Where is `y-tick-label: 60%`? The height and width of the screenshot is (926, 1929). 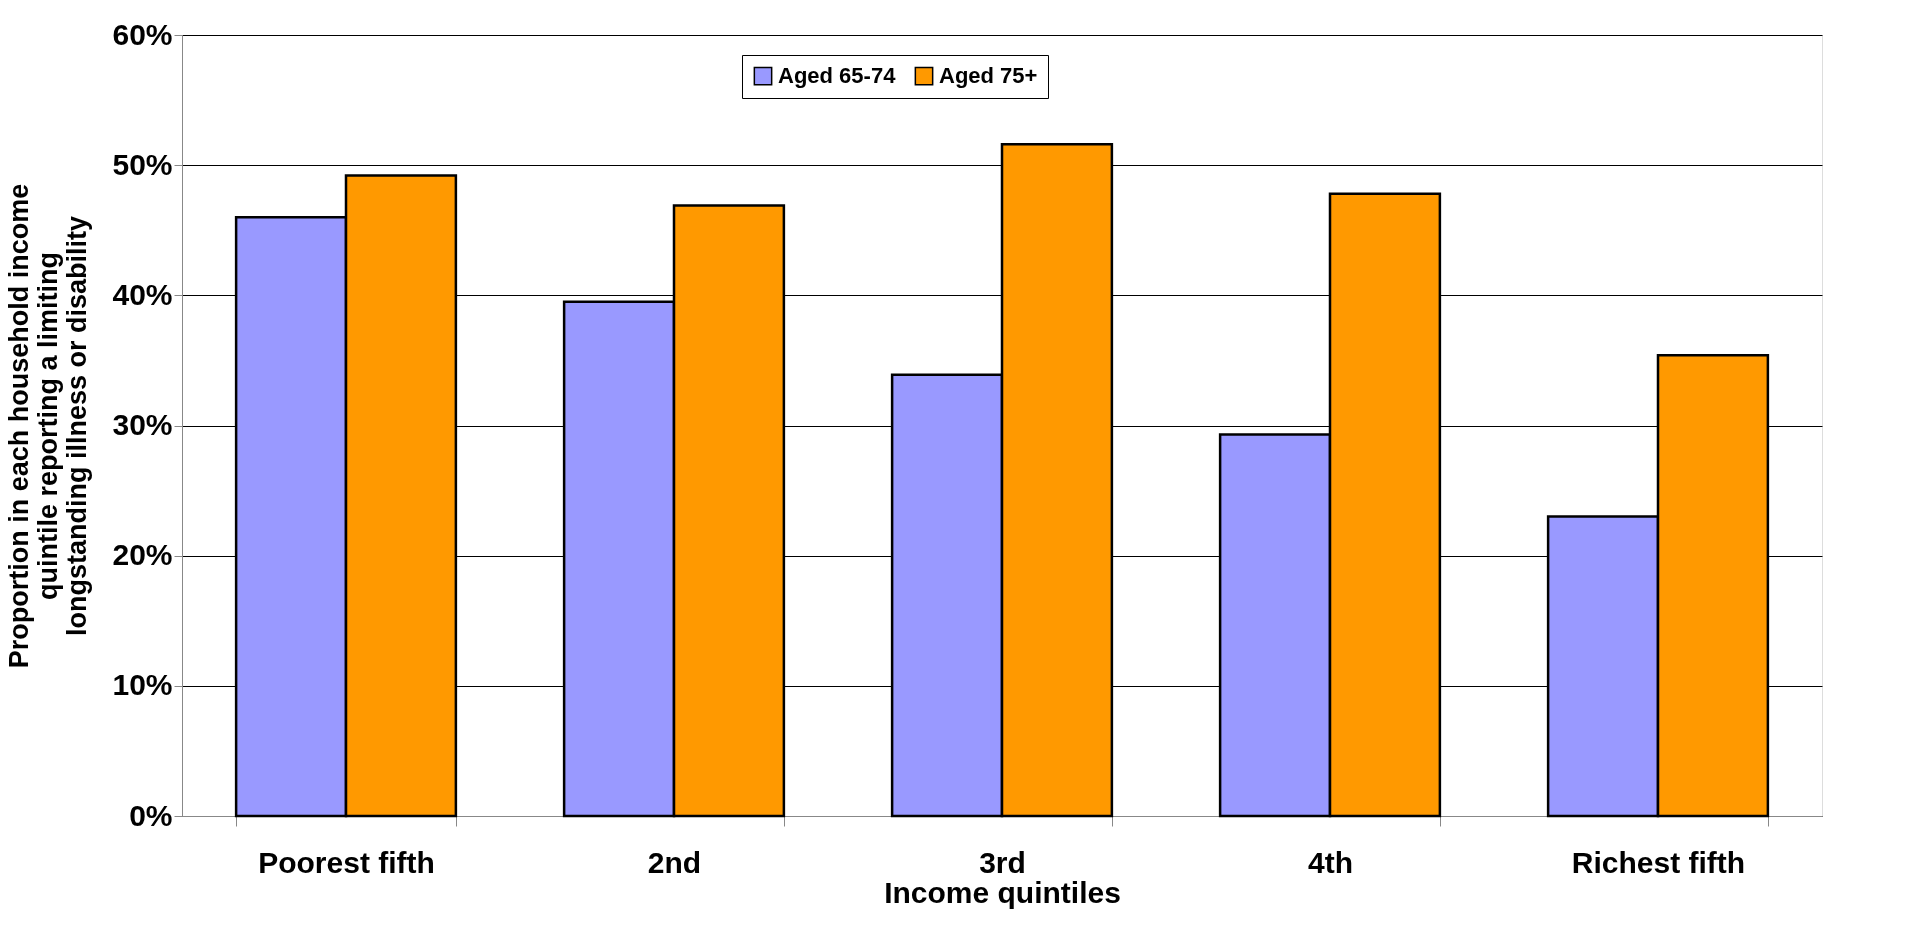
y-tick-label: 60% is located at coordinates (142, 34).